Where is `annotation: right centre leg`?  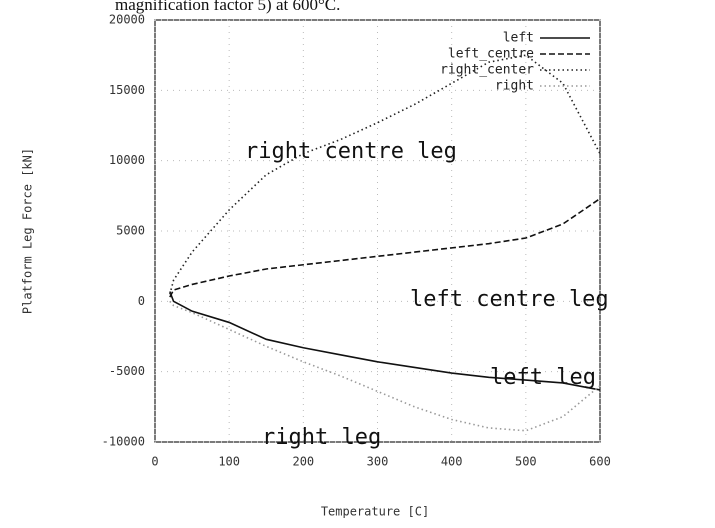
annotation: right centre leg is located at coordinates (351, 151).